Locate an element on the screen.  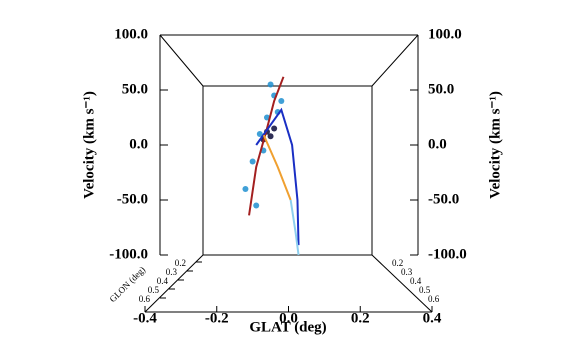
z-tick-label-right: 0.6 is located at coordinates (434, 299).